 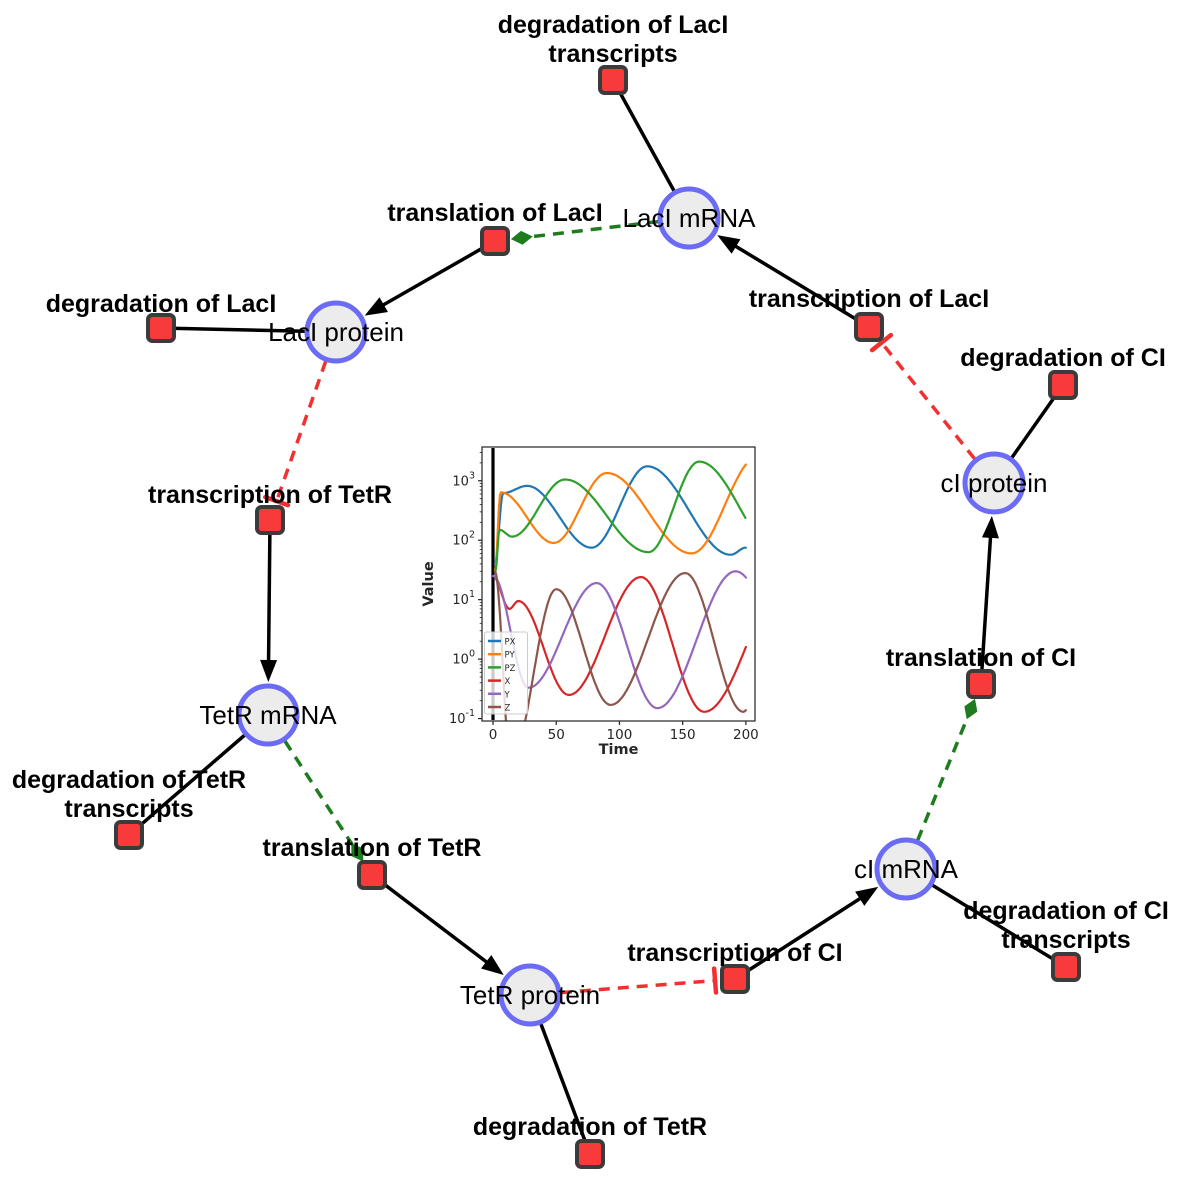 What do you see at coordinates (463, 479) in the screenshot?
I see `y-tick-label: 10³` at bounding box center [463, 479].